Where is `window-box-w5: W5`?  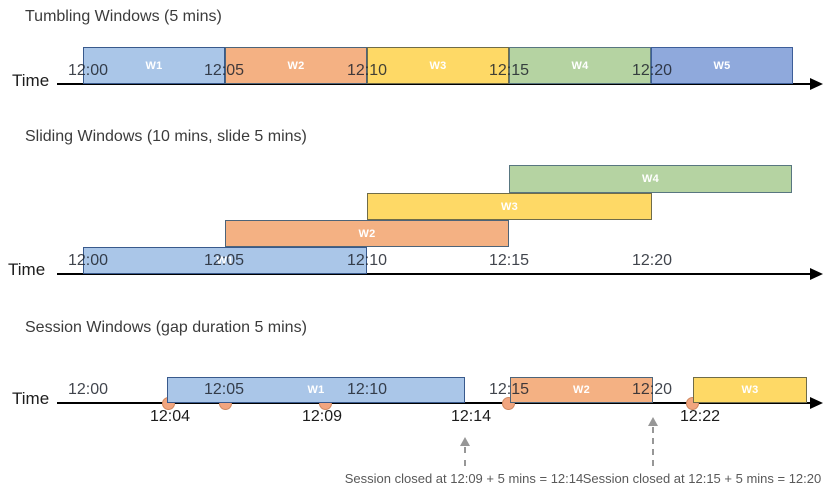
window-box-w5: W5 is located at coordinates (722, 65).